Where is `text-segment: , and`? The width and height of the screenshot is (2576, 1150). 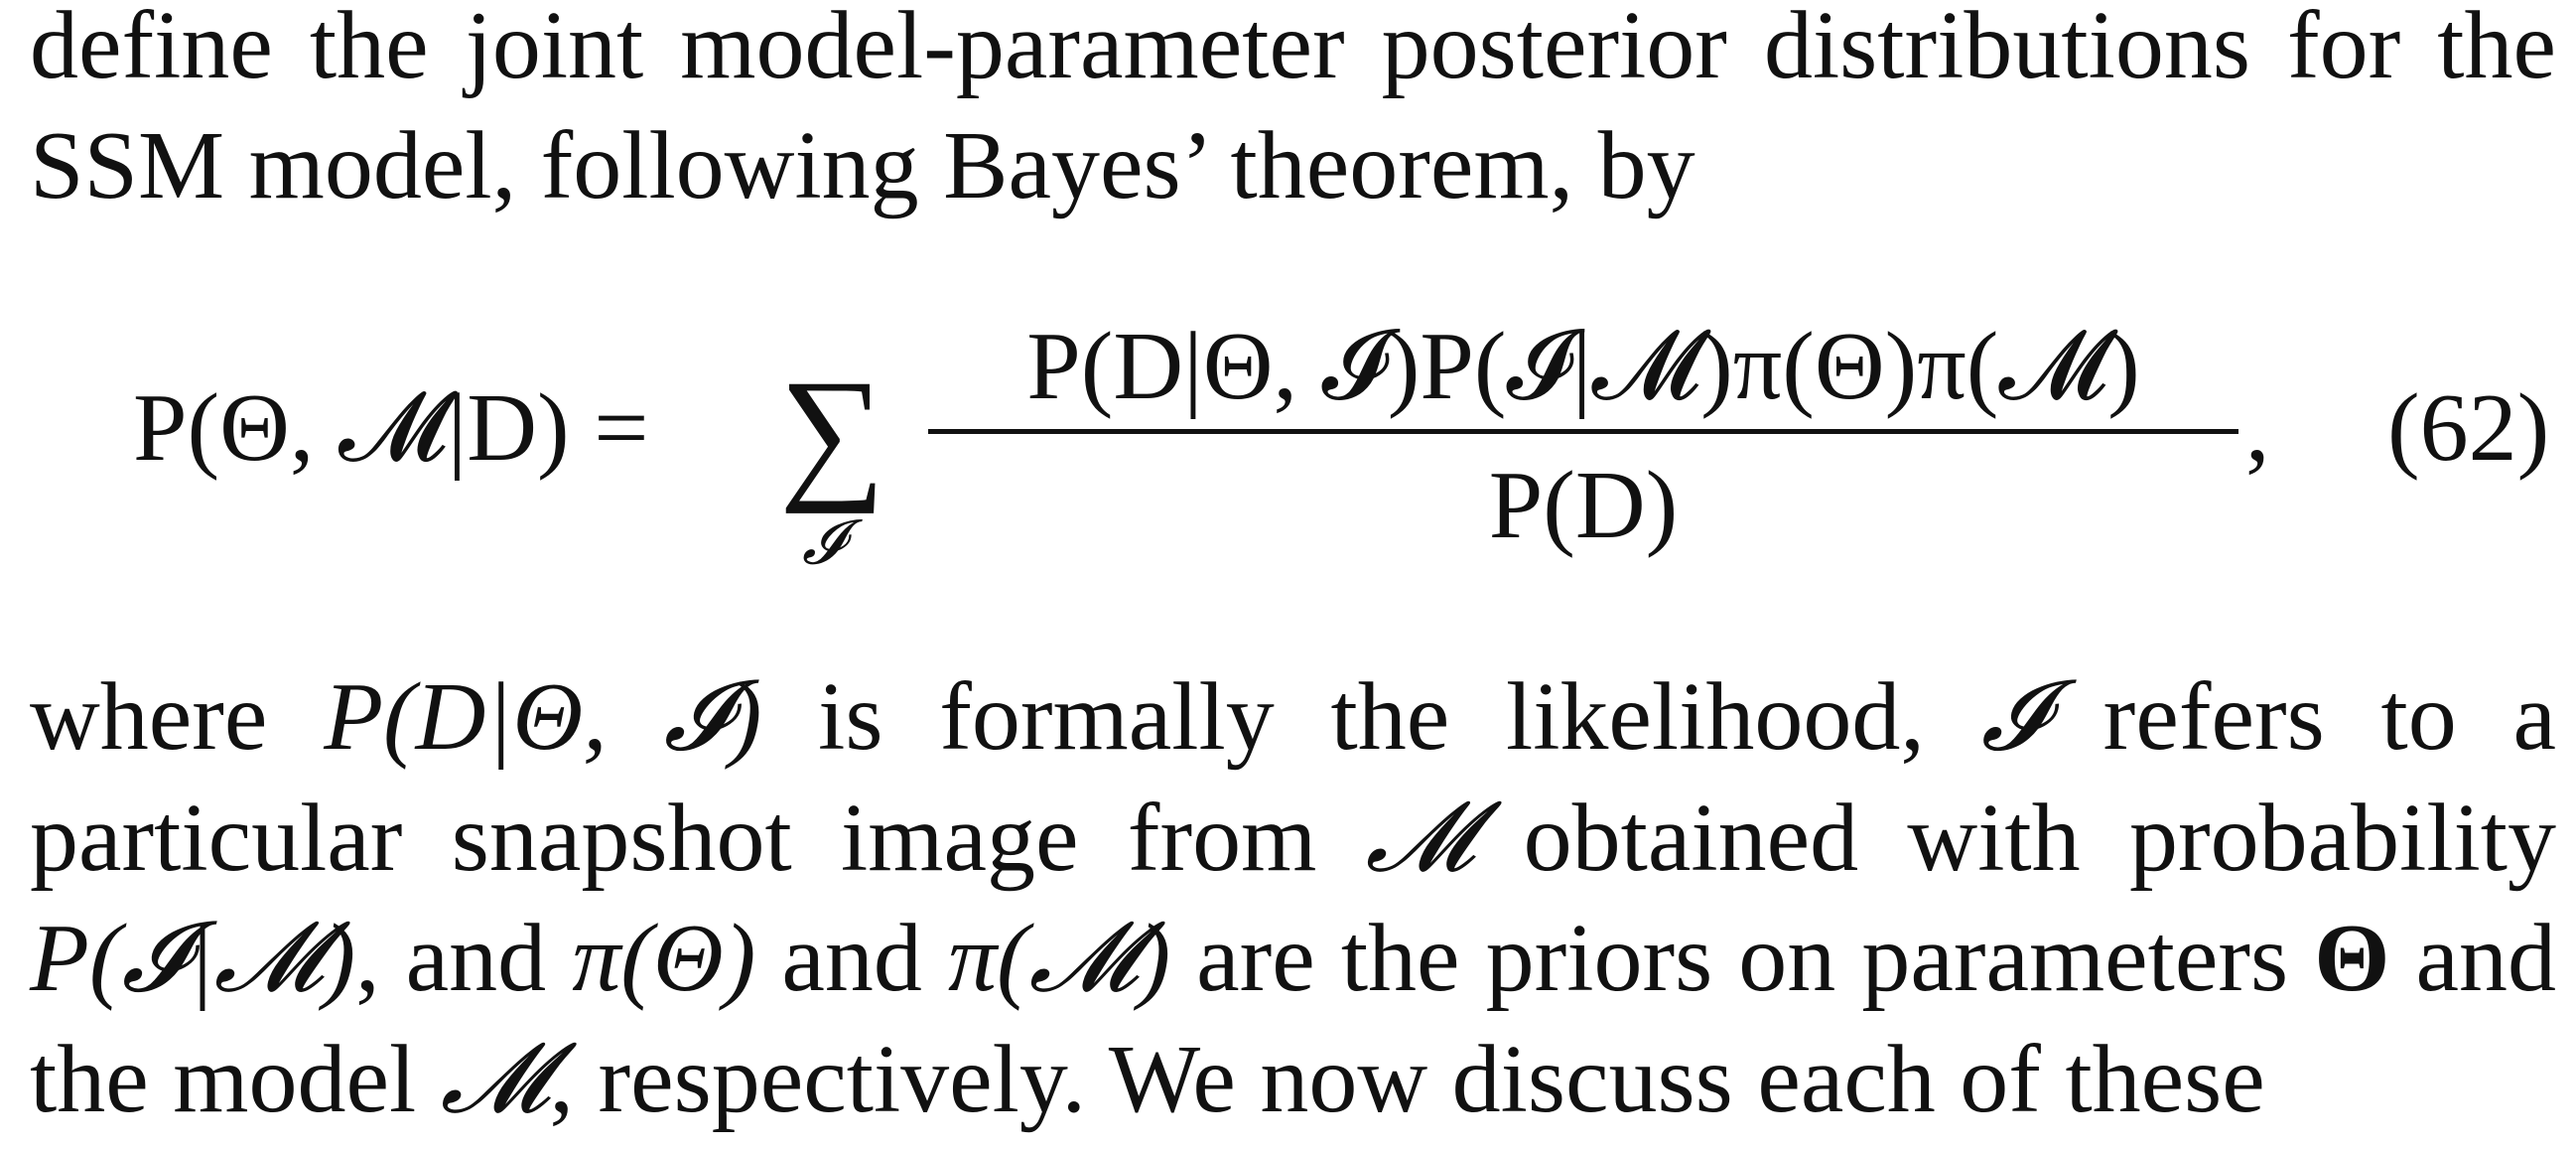 text-segment: , and is located at coordinates (464, 959).